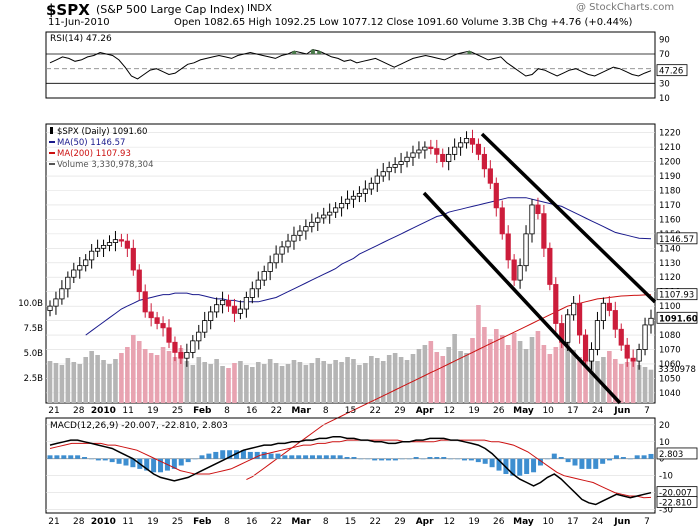  I want to click on macd-x-tick-label: 19, so click(153, 522).